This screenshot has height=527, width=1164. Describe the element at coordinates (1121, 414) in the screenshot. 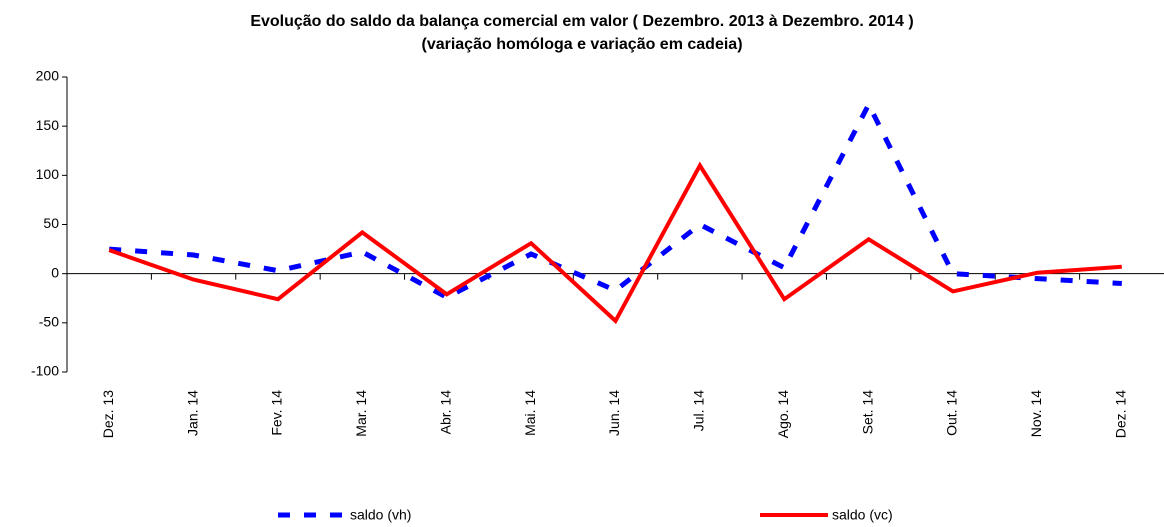

I see `x-tick-label: Dez. 14` at that location.